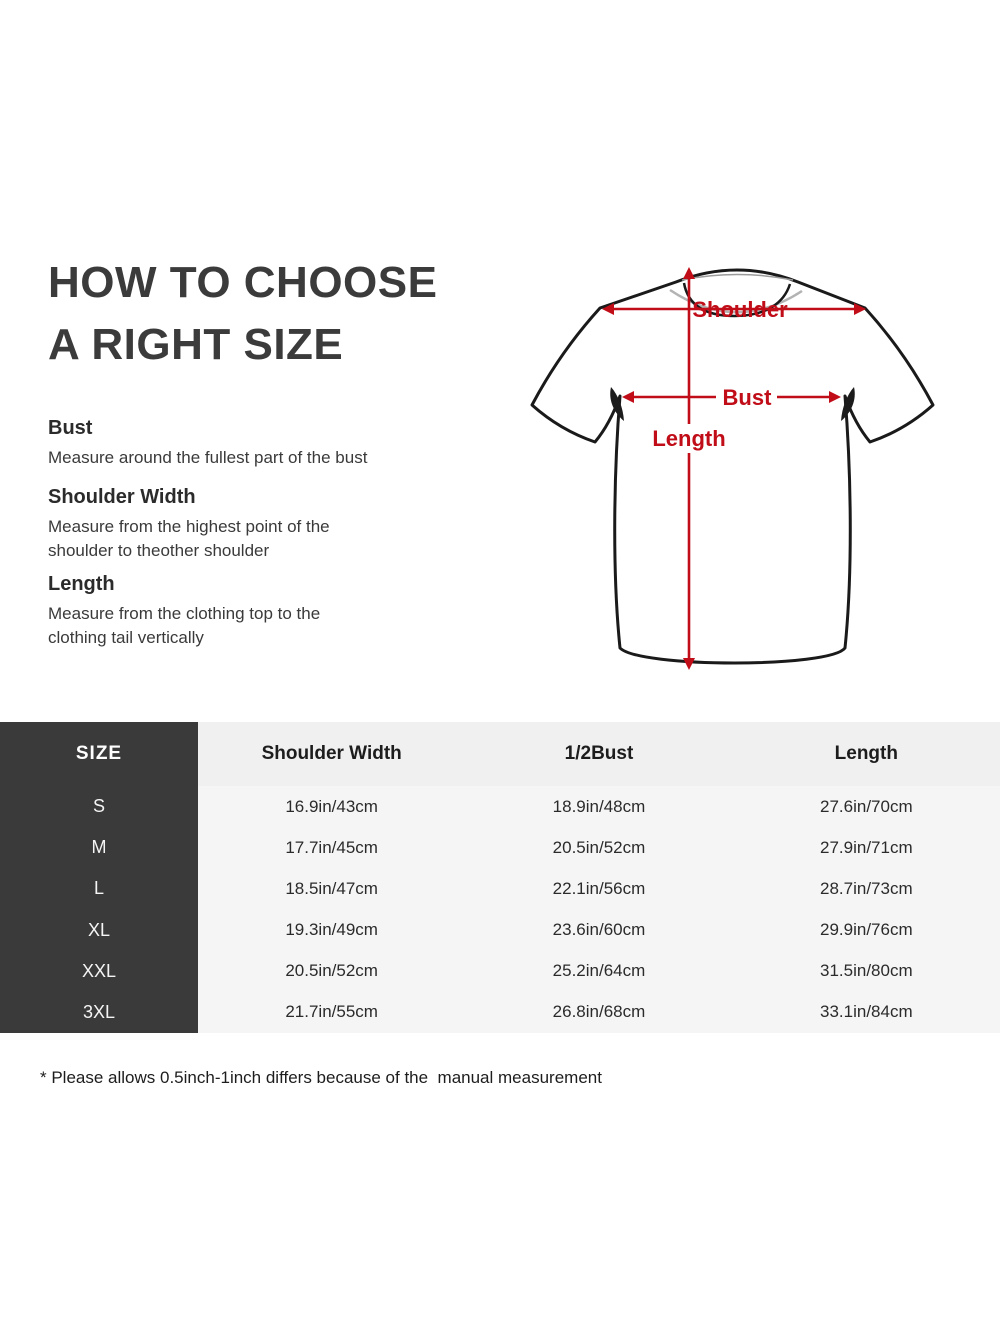 The image size is (1000, 1333). Describe the element at coordinates (99, 1012) in the screenshot. I see `size-row-label: 3XL` at that location.